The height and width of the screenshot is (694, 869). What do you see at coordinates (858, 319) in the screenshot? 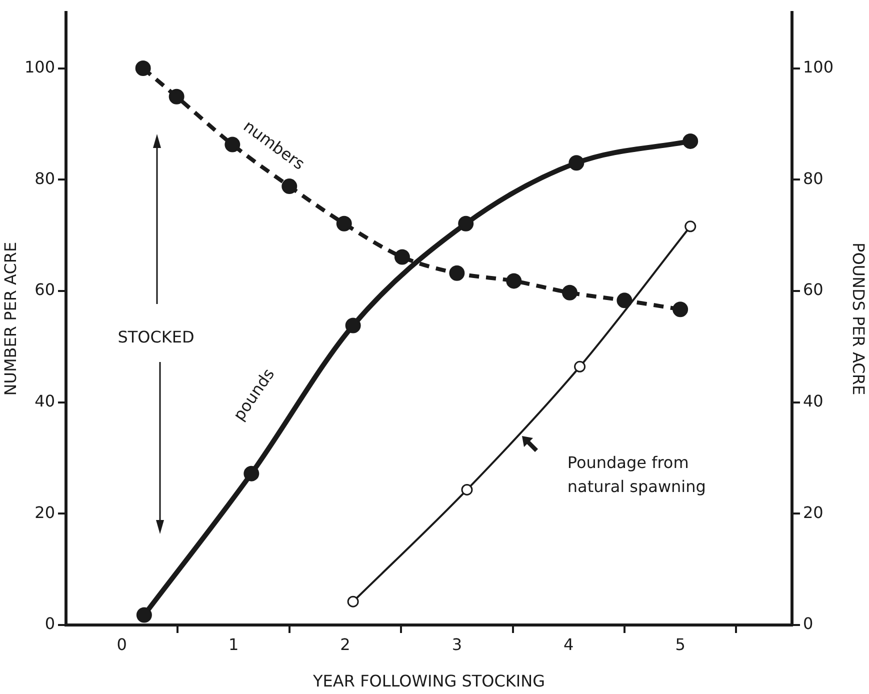
I see `y2-axis-title: POUNDS PER ACRE` at bounding box center [858, 319].